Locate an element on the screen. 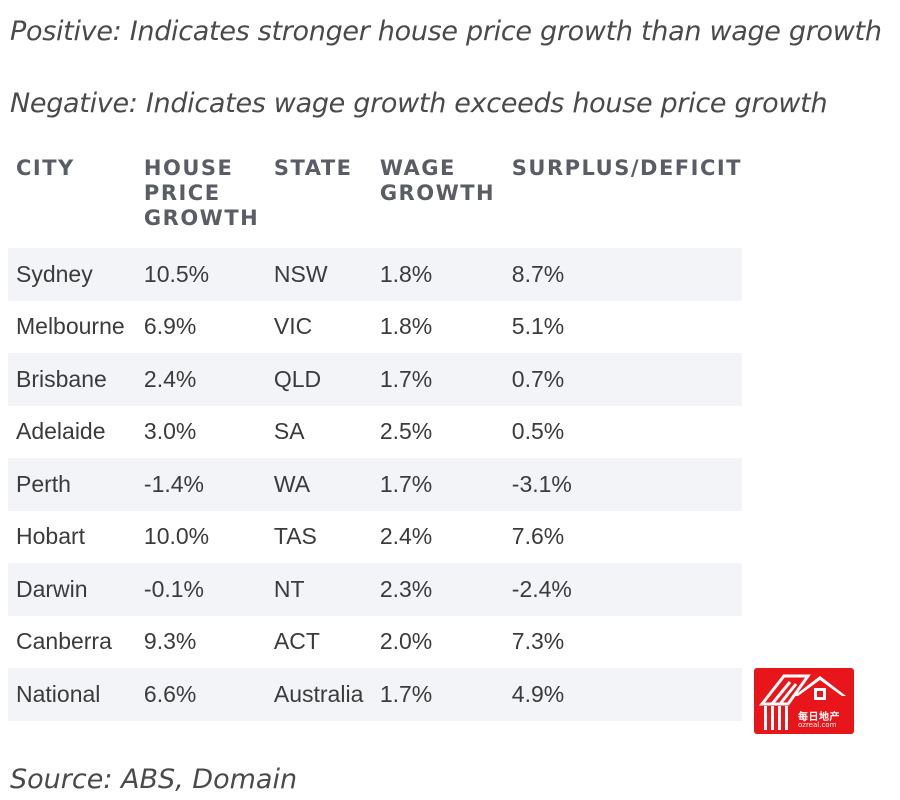 Image resolution: width=900 pixels, height=800 pixels. cell-wage-growth: 2.3% is located at coordinates (437, 589).